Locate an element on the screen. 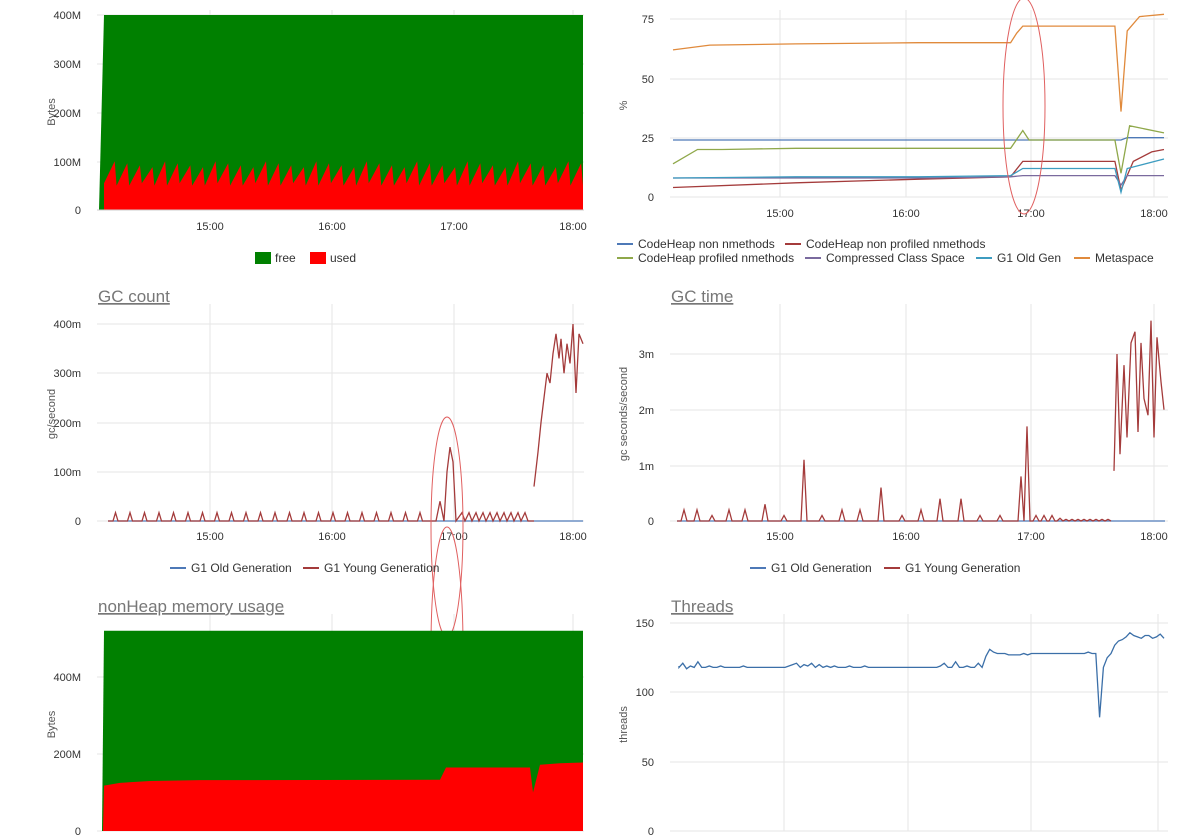 The height and width of the screenshot is (837, 1184). chart-title: GC count is located at coordinates (134, 296).